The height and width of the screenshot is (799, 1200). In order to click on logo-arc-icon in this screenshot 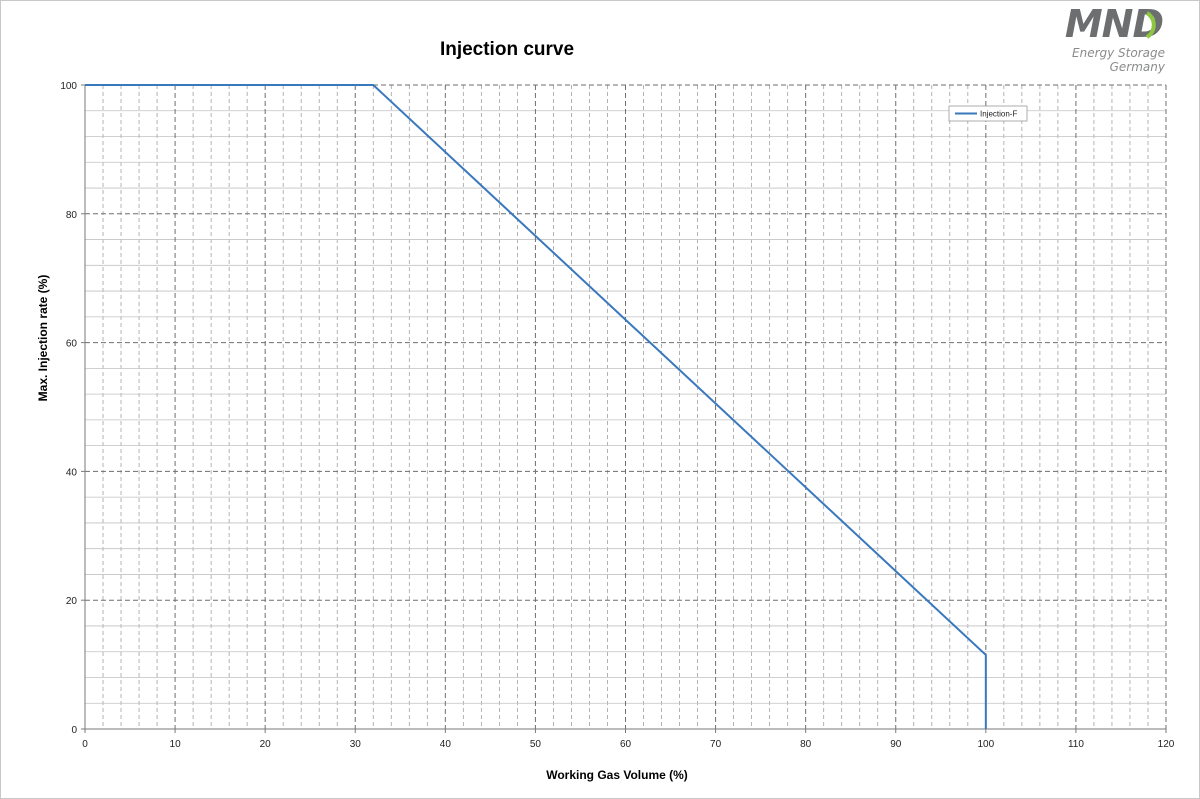, I will do `click(1150, 25)`.